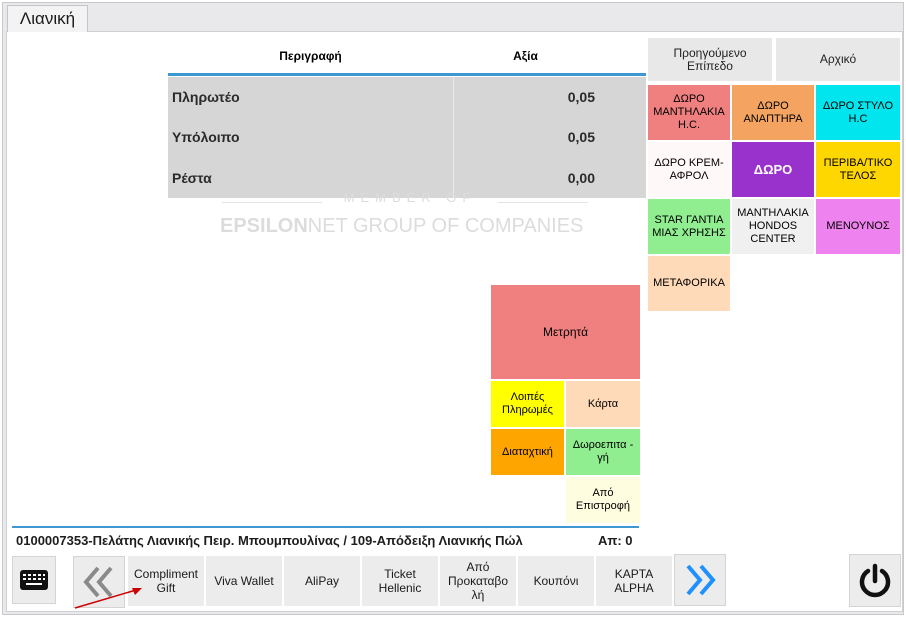 The height and width of the screenshot is (617, 906). I want to click on power-icon, so click(875, 580).